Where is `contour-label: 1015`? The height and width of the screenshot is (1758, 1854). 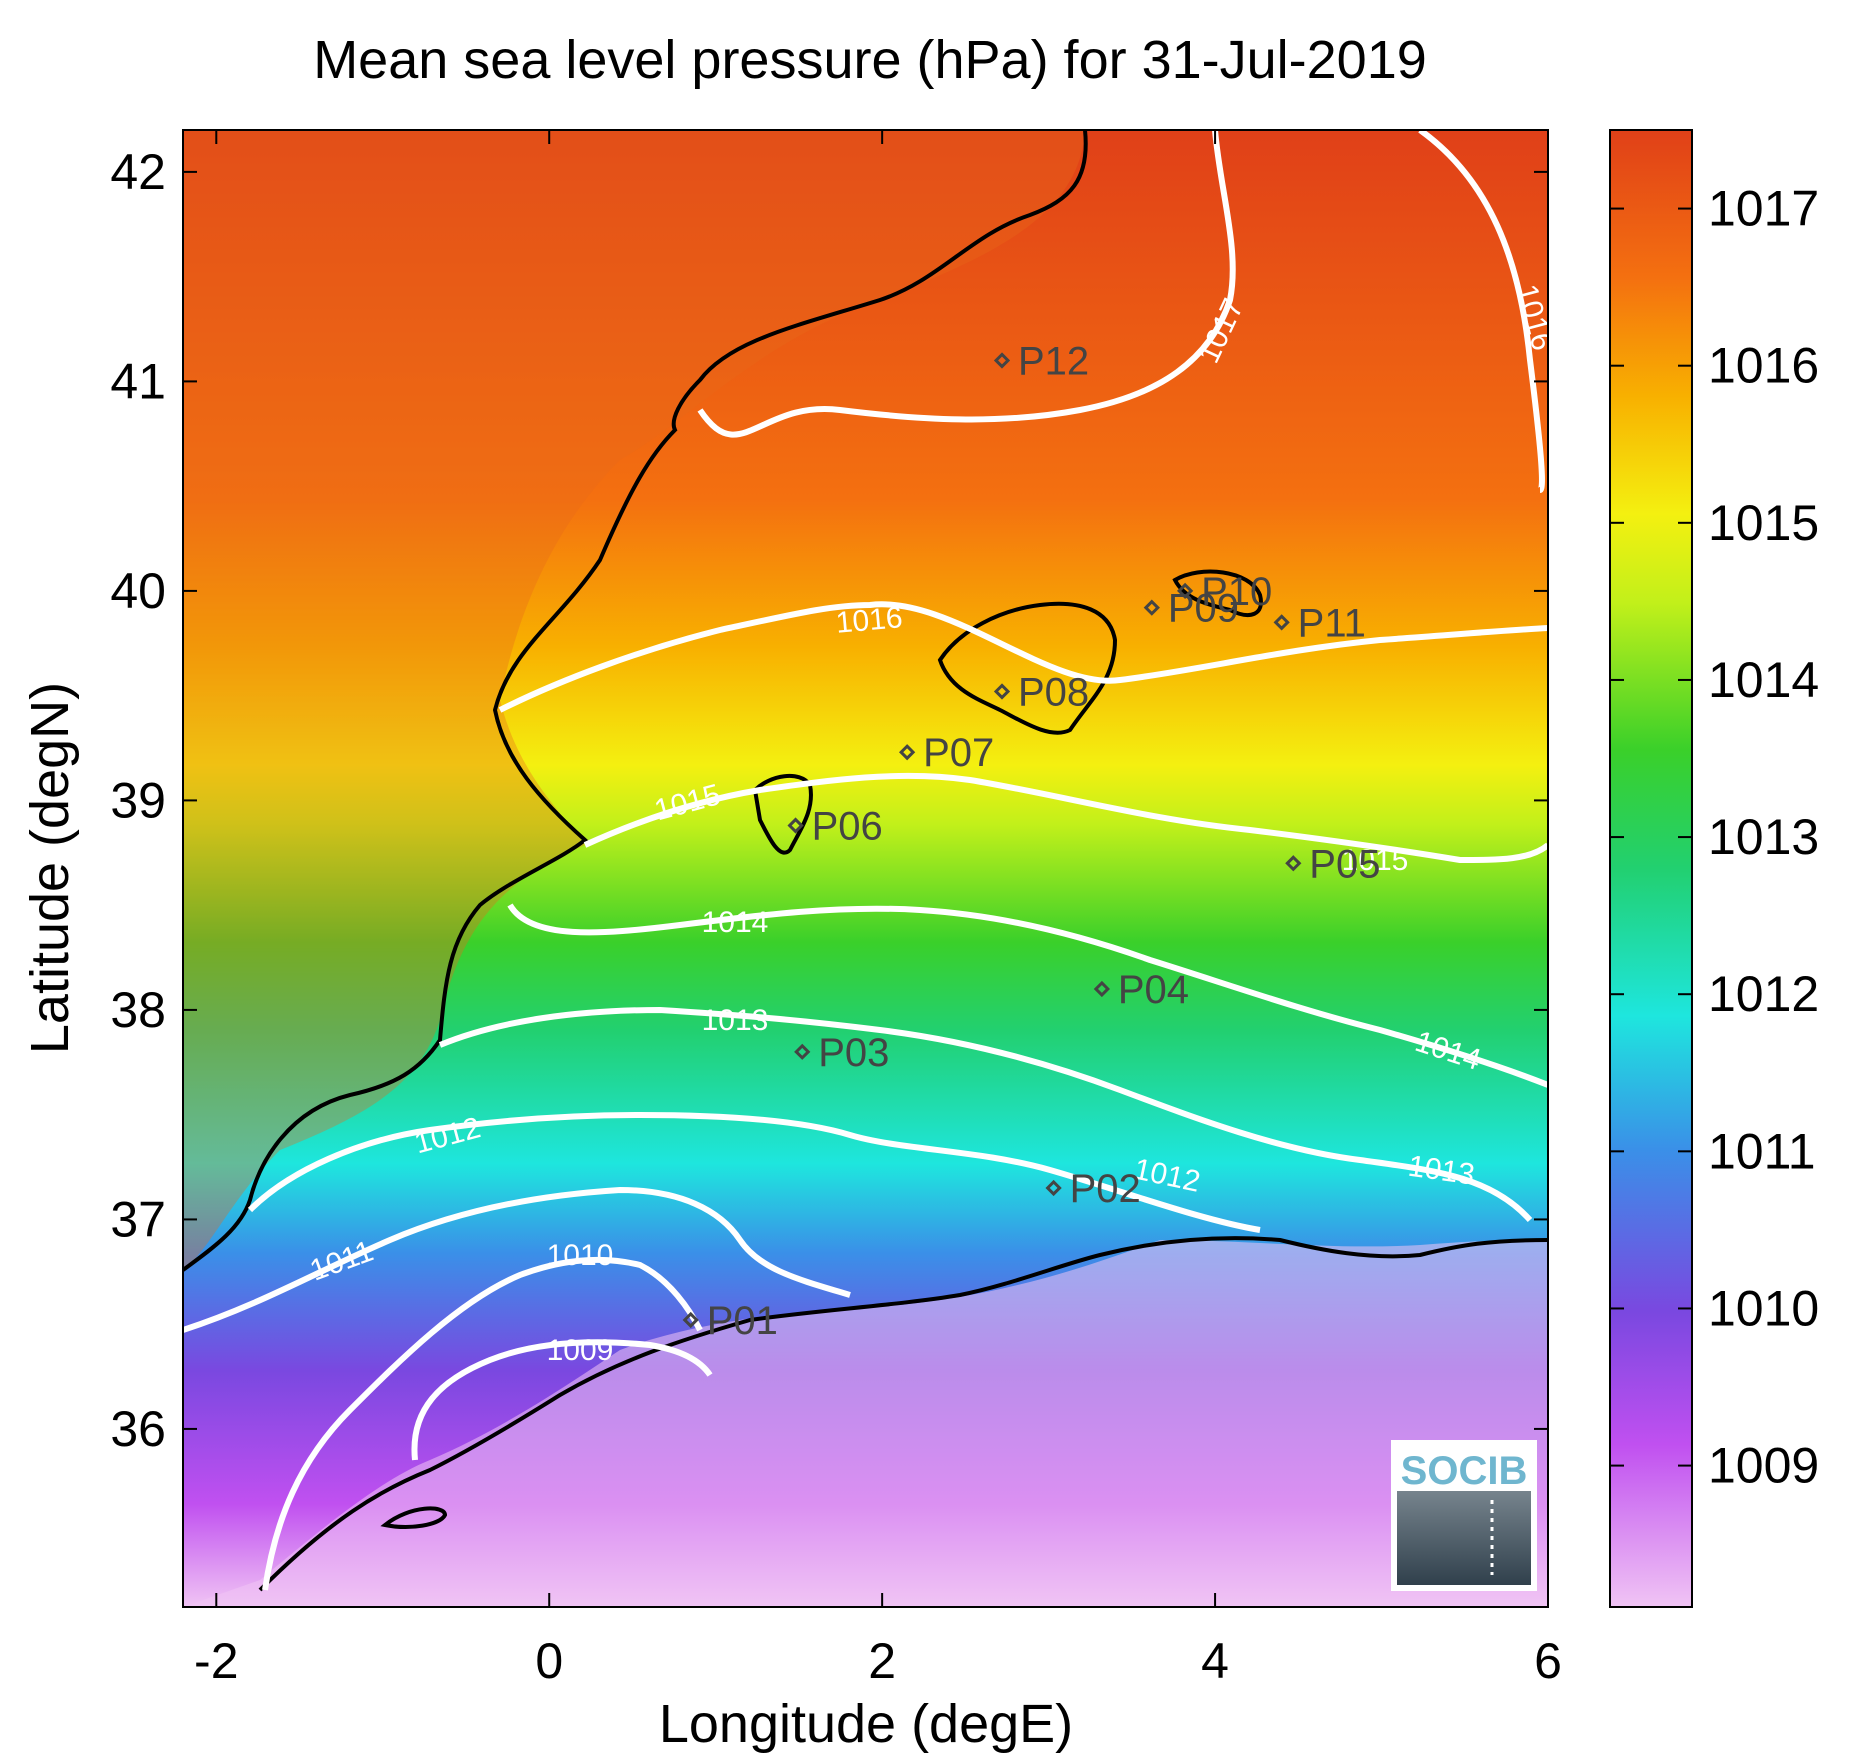
contour-label: 1015 is located at coordinates (1375, 860).